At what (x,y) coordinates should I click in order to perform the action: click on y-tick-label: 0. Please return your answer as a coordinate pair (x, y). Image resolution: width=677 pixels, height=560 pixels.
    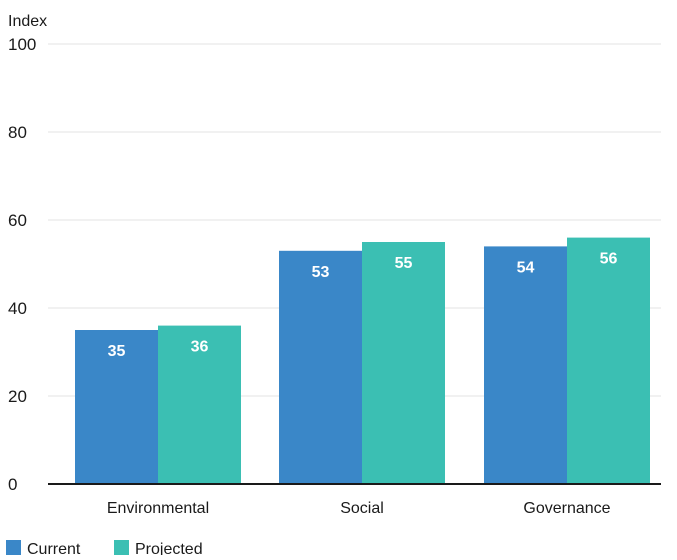
    Looking at the image, I should click on (12, 484).